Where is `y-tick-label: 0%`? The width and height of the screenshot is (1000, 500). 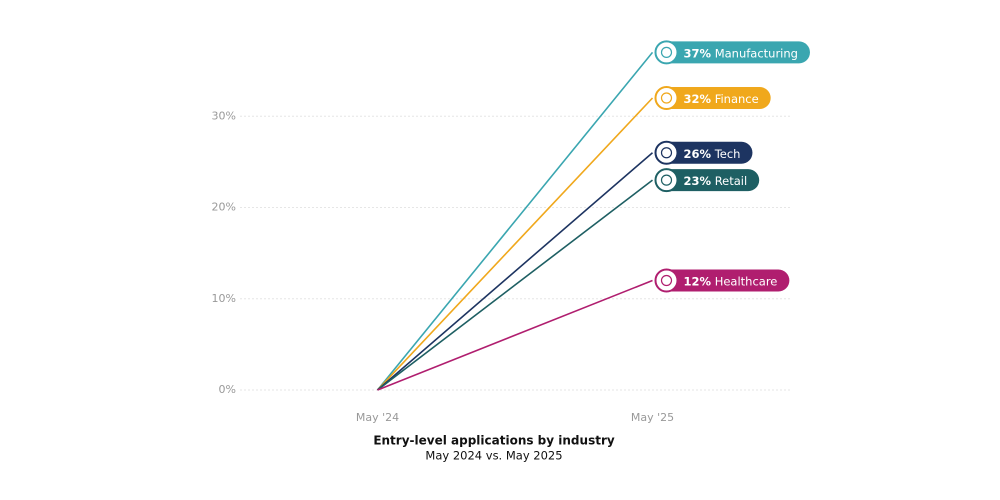
y-tick-label: 0% is located at coordinates (227, 389).